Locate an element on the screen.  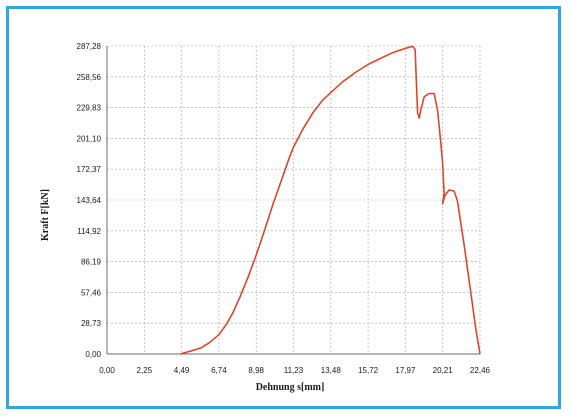
y-axis-title: Kraft F[kN] is located at coordinates (45, 215).